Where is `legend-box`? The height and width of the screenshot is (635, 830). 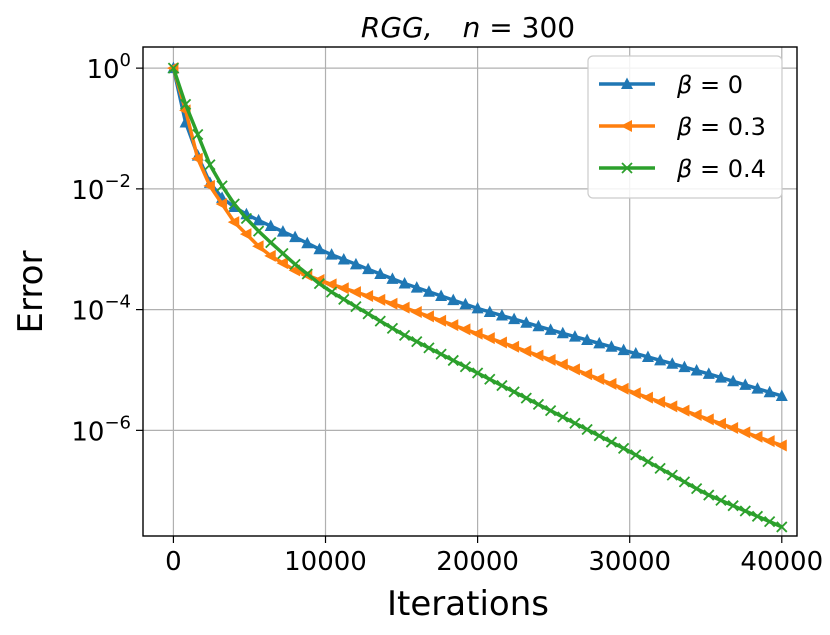 legend-box is located at coordinates (685, 127).